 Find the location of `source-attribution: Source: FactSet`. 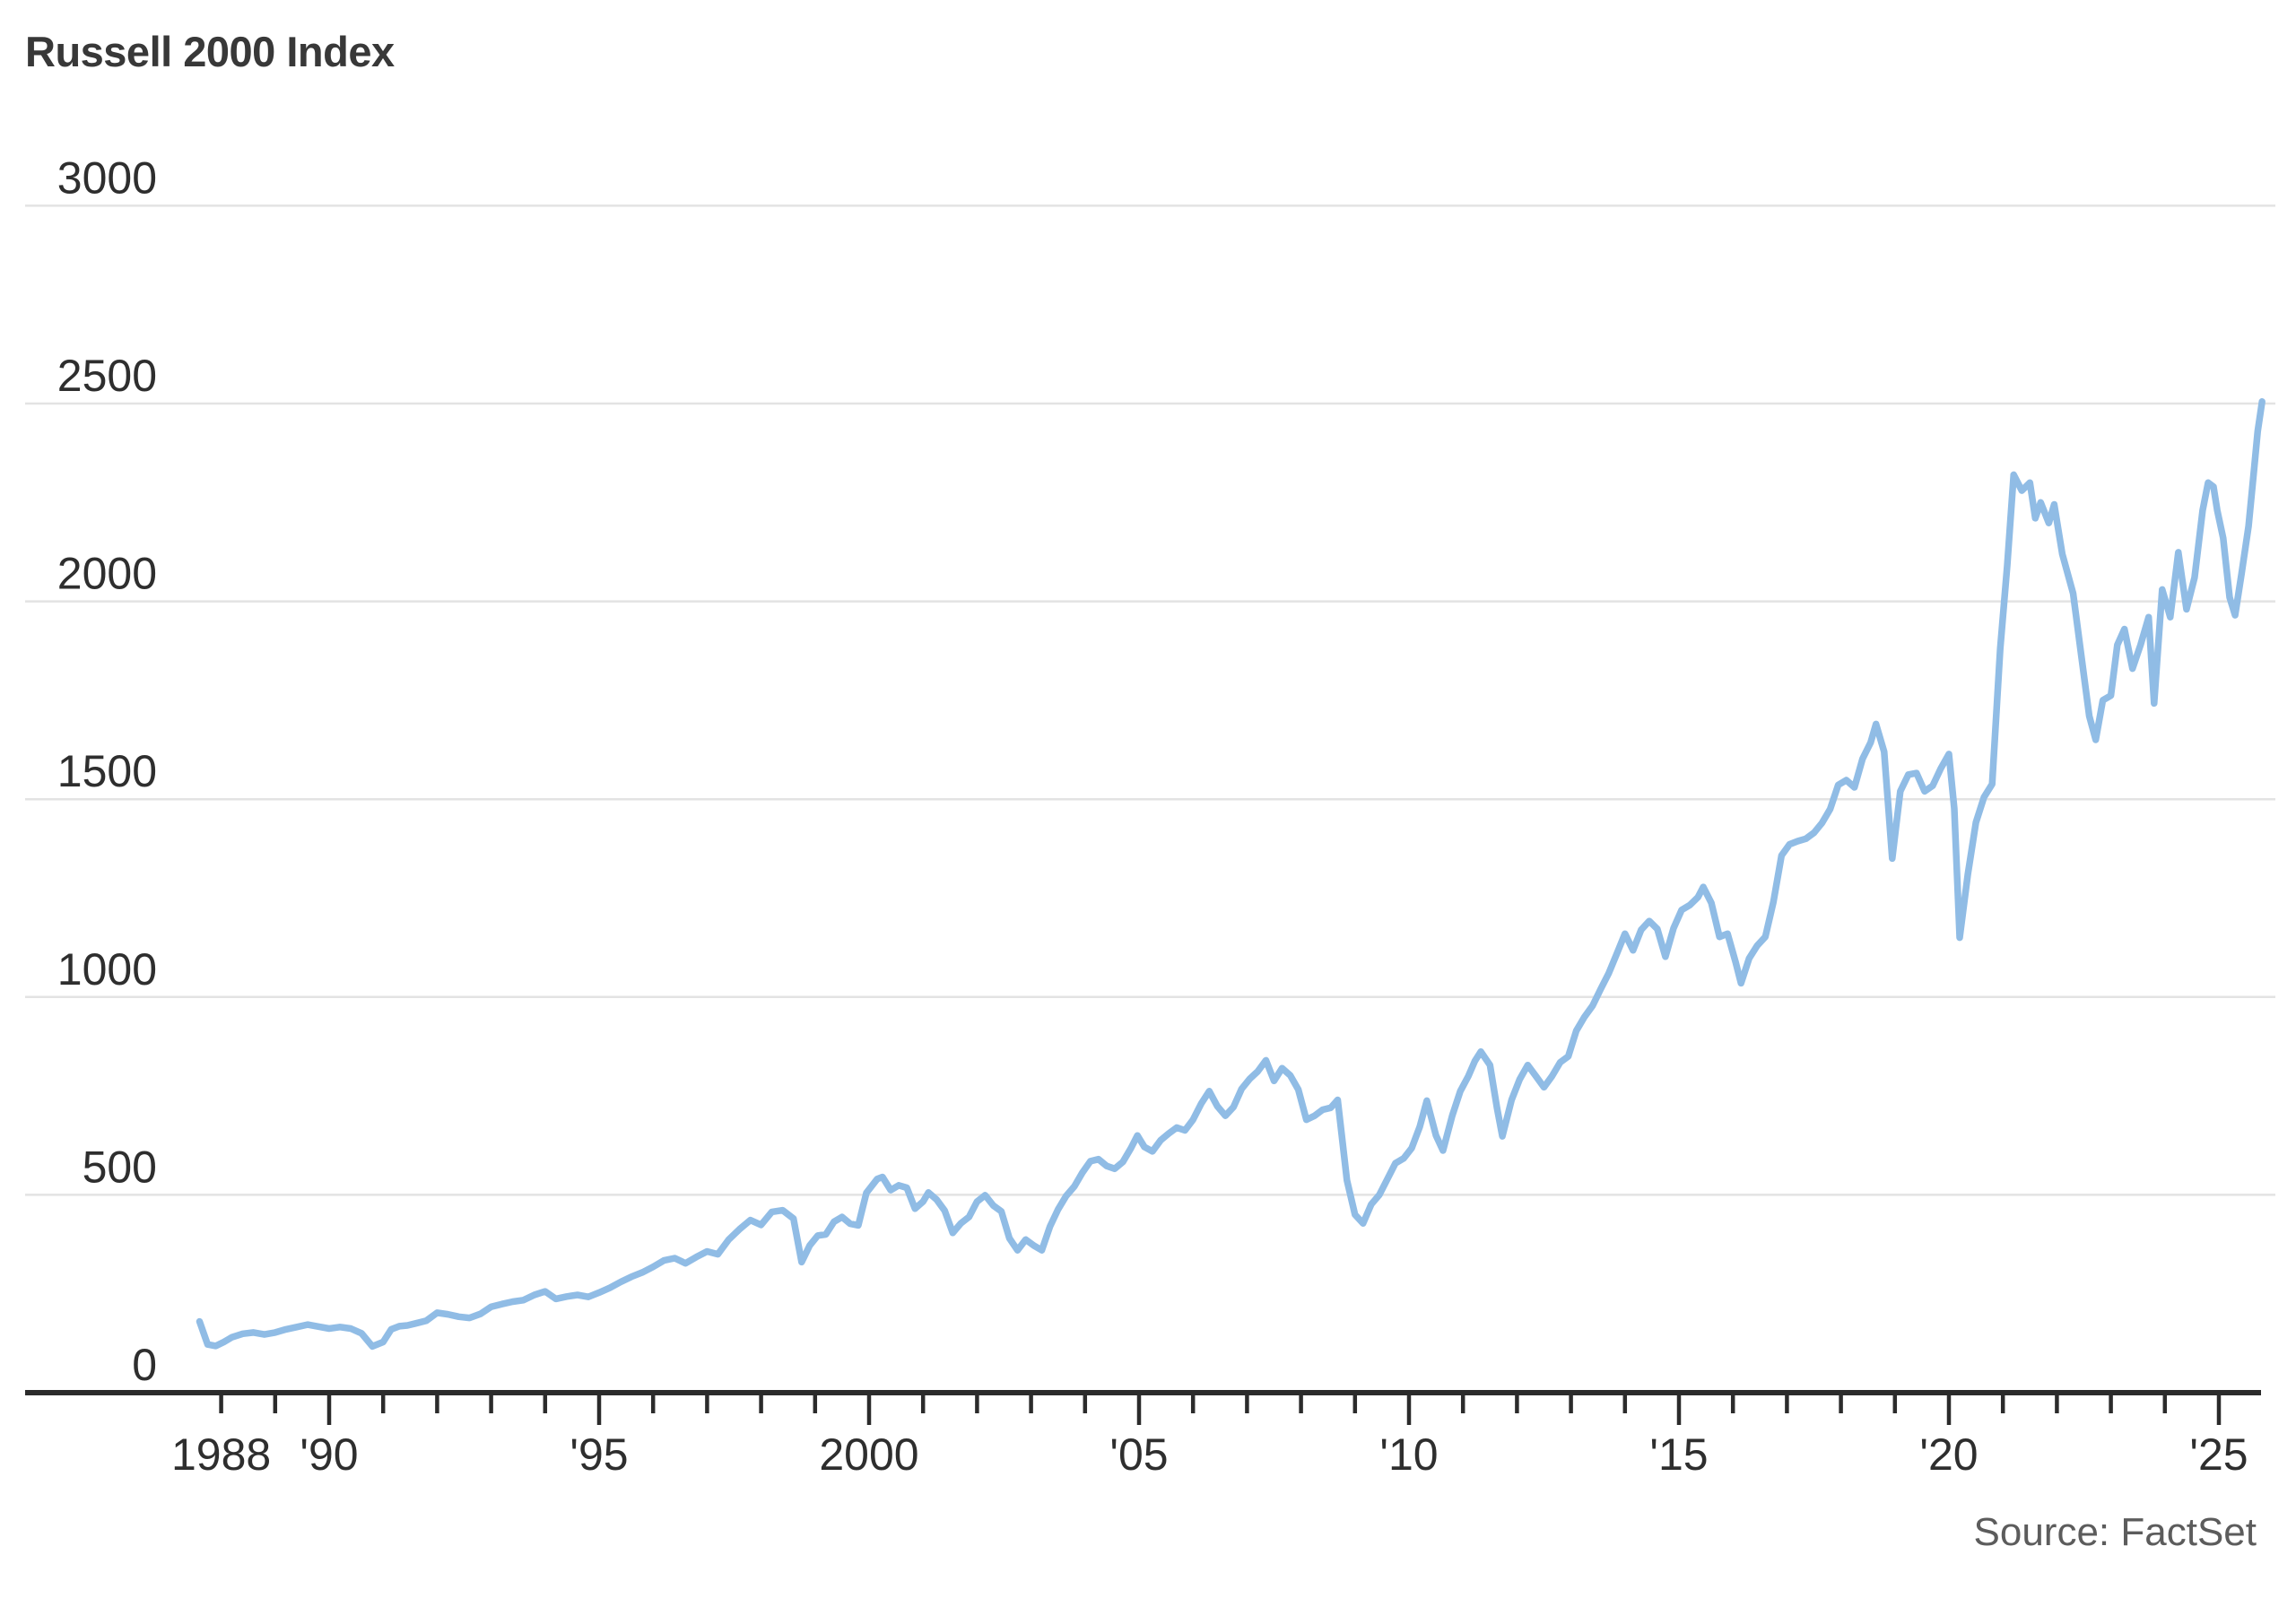

source-attribution: Source: FactSet is located at coordinates (2115, 1532).